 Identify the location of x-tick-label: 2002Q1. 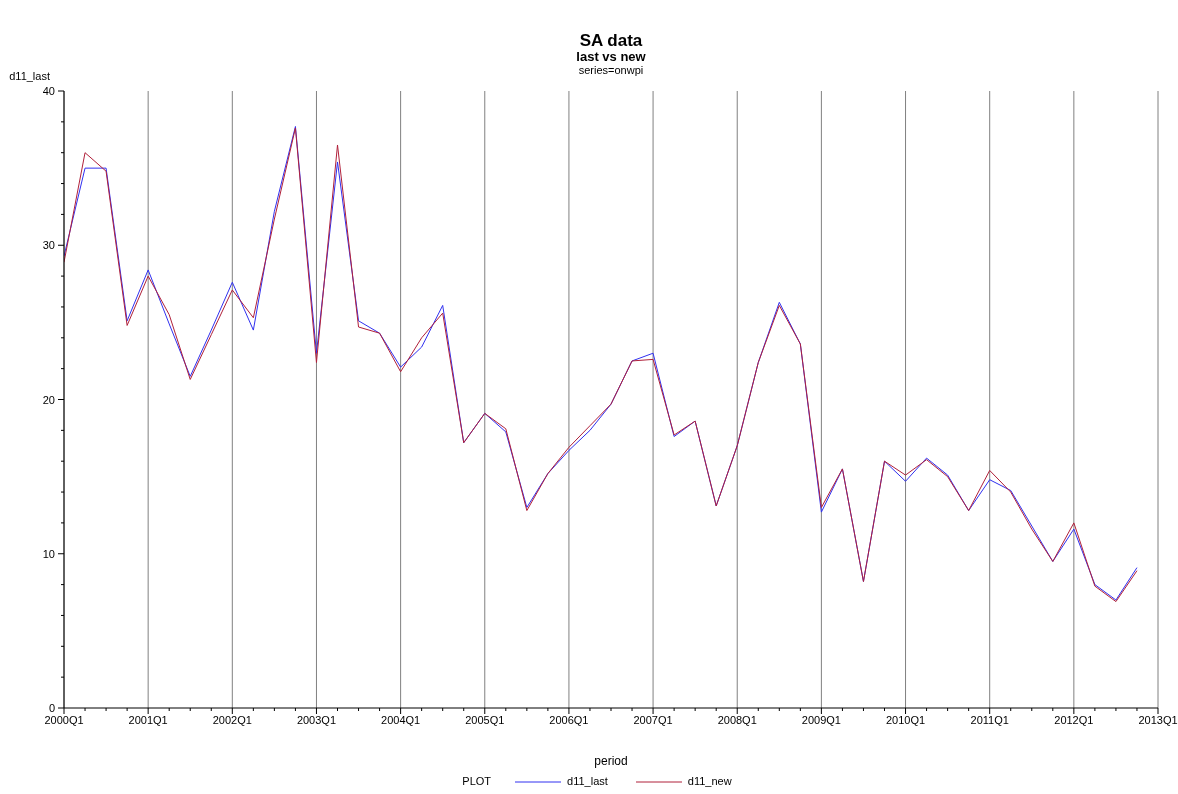
(232, 720).